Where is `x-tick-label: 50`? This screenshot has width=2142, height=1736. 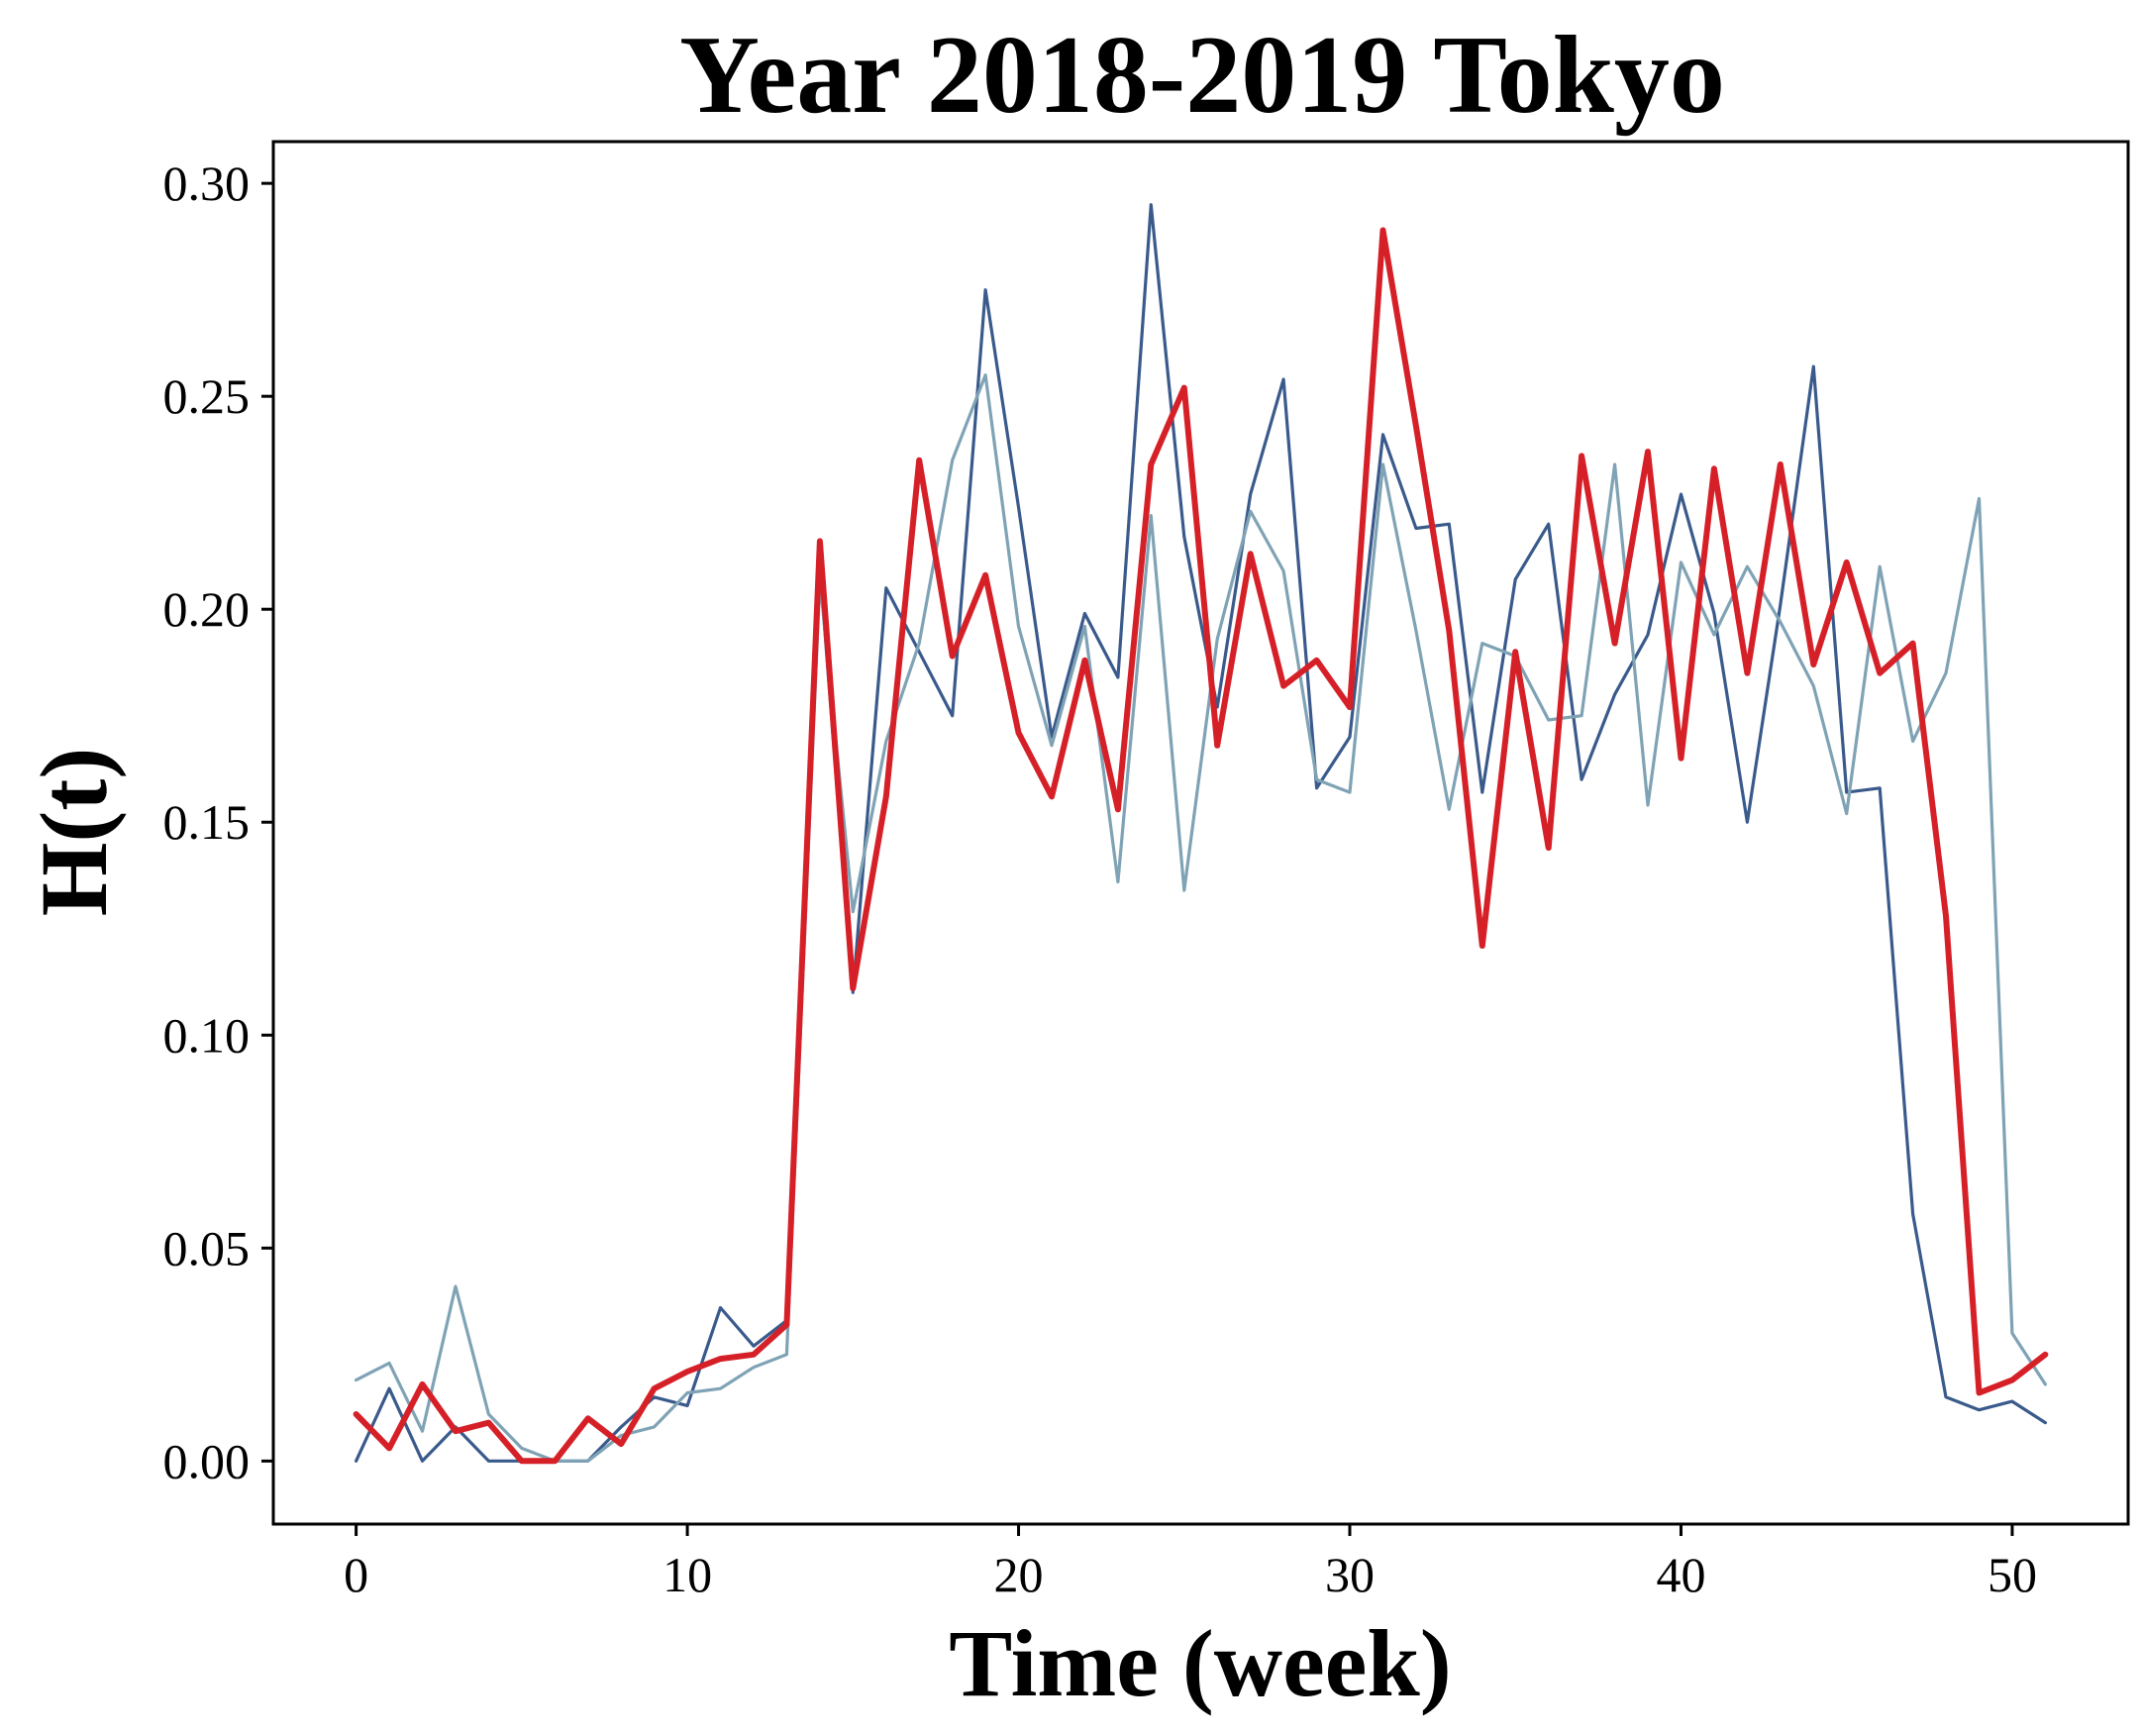
x-tick-label: 50 is located at coordinates (2012, 1574).